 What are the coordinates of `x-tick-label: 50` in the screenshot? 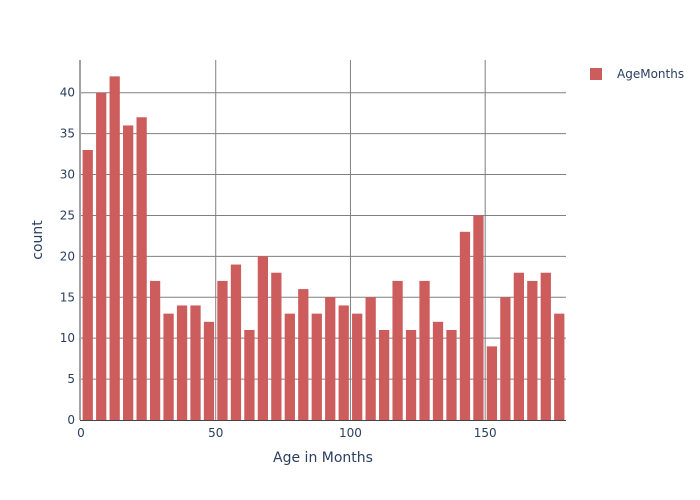 It's located at (215, 433).